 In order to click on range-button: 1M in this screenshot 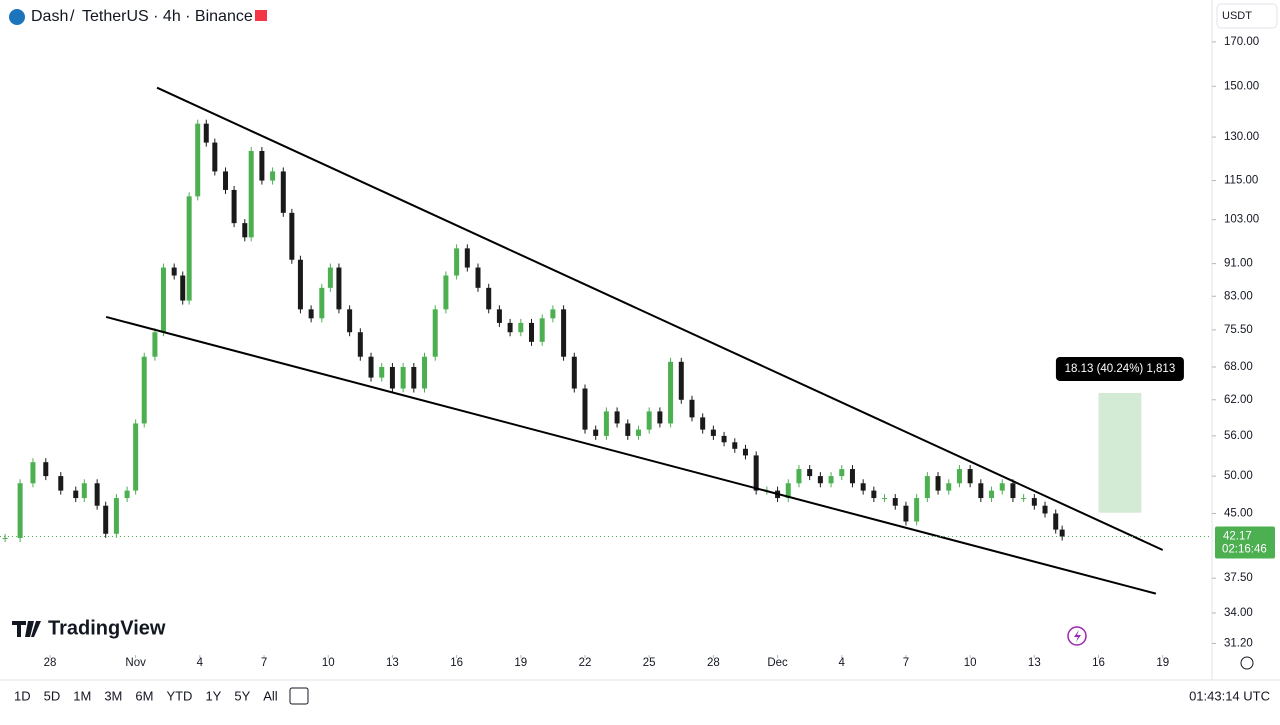, I will do `click(82, 695)`.